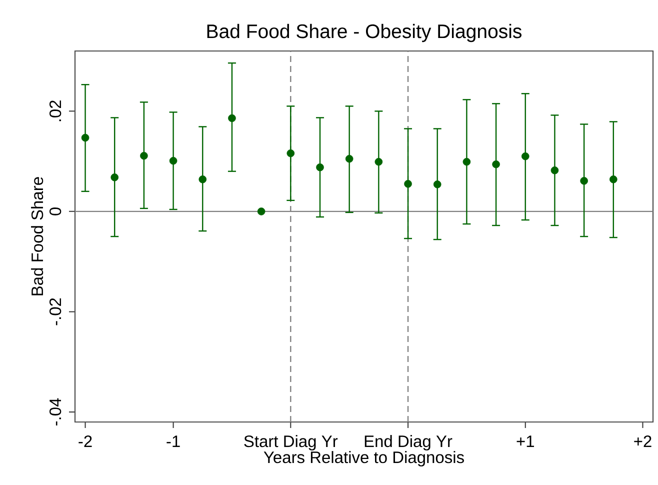 Image resolution: width=658 pixels, height=485 pixels. I want to click on x-tick-label: Start Diag Yr, so click(291, 442).